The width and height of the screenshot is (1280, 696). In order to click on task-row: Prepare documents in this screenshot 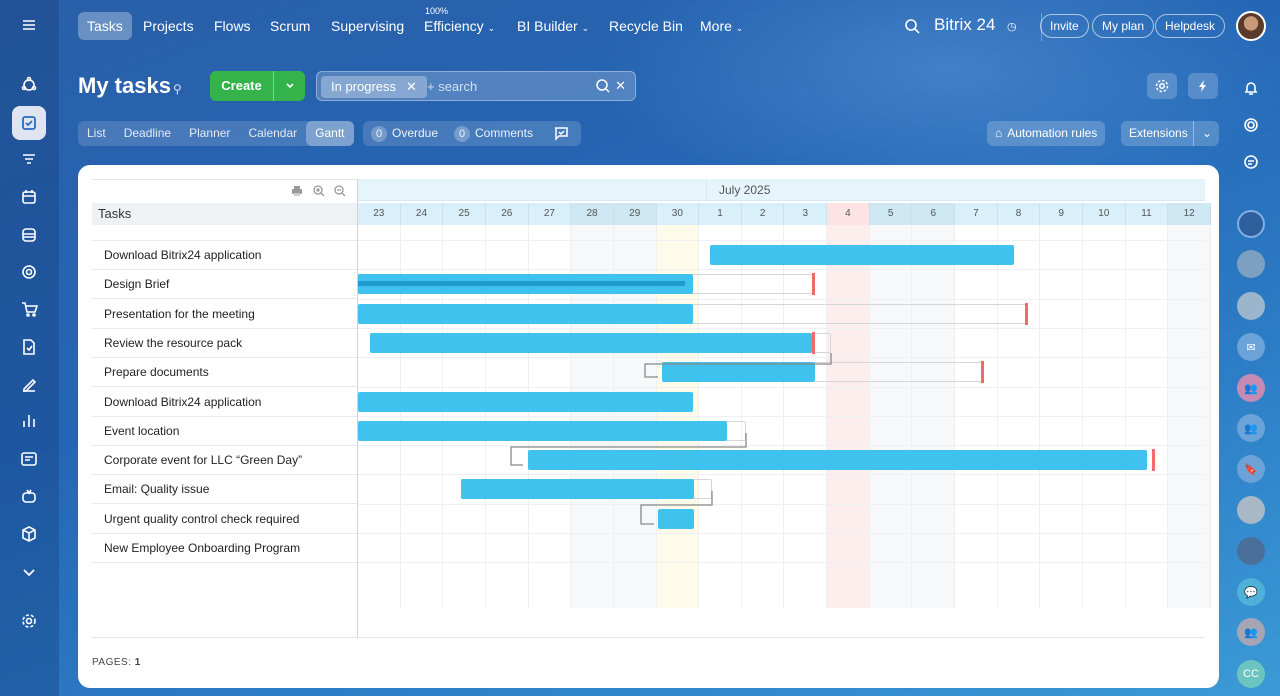, I will do `click(224, 373)`.